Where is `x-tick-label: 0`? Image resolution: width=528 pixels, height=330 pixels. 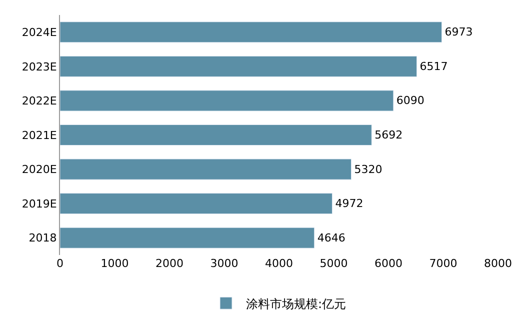 x-tick-label: 0 is located at coordinates (60, 263).